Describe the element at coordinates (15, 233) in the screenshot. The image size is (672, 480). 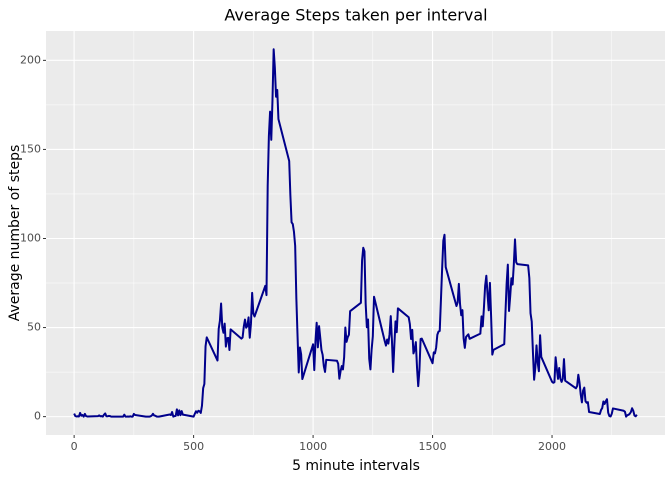
I see `y-axis-label: Average number of steps` at that location.